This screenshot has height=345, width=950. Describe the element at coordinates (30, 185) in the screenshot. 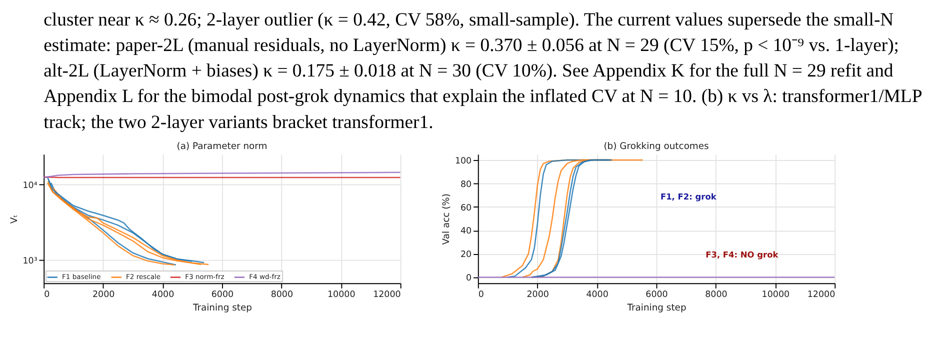

I see `y-tick-label: 10⁴` at that location.